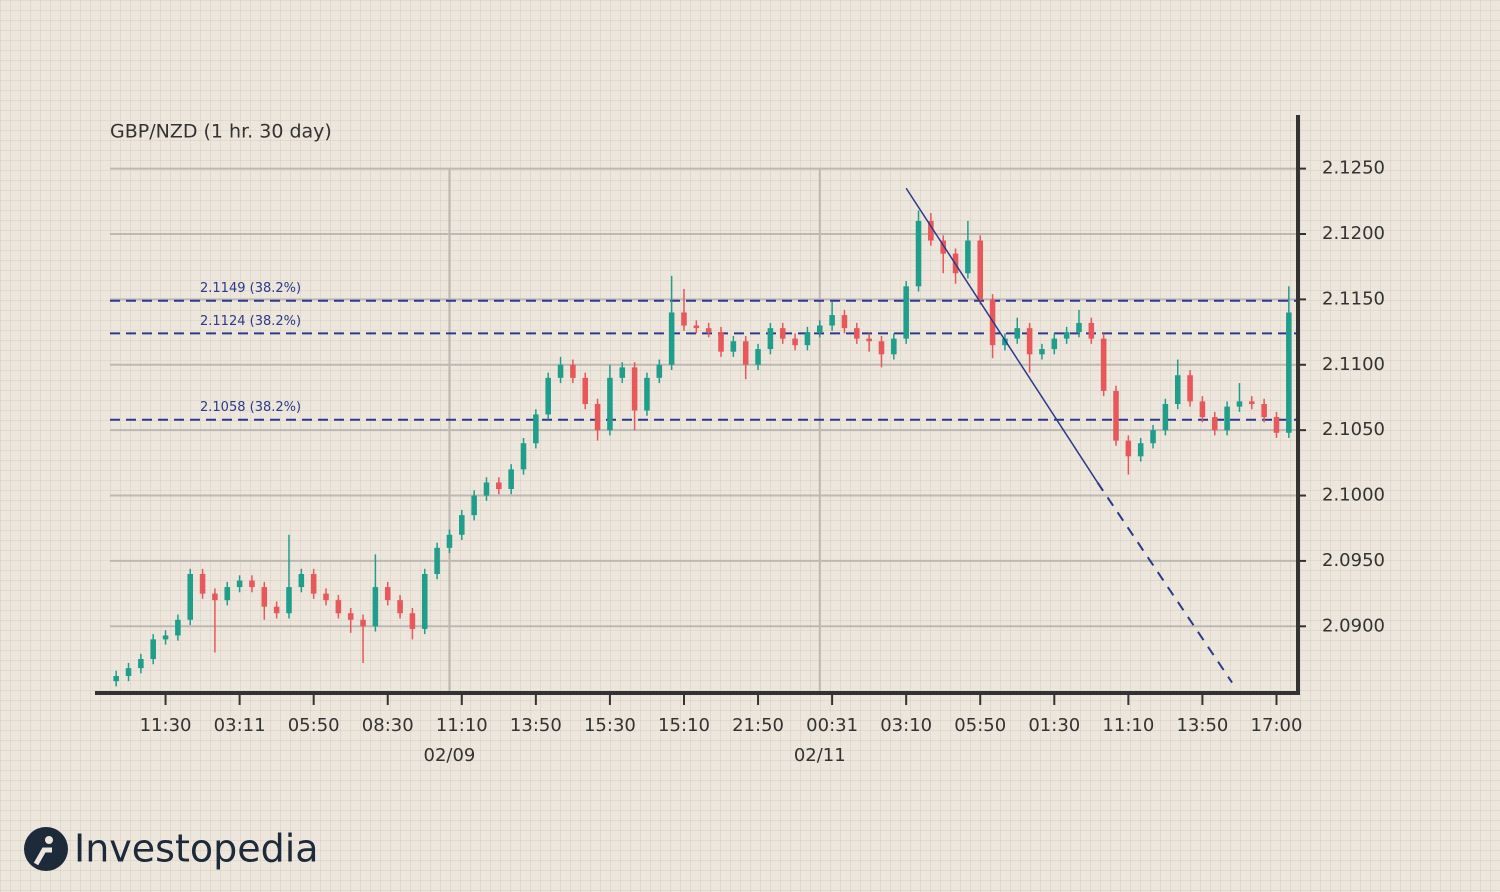 Image resolution: width=1500 pixels, height=892 pixels. I want to click on x-tick-label: 05:50, so click(980, 725).